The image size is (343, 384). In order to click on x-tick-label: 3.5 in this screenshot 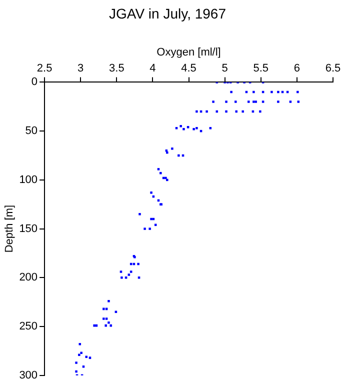, I will do `click(116, 68)`.